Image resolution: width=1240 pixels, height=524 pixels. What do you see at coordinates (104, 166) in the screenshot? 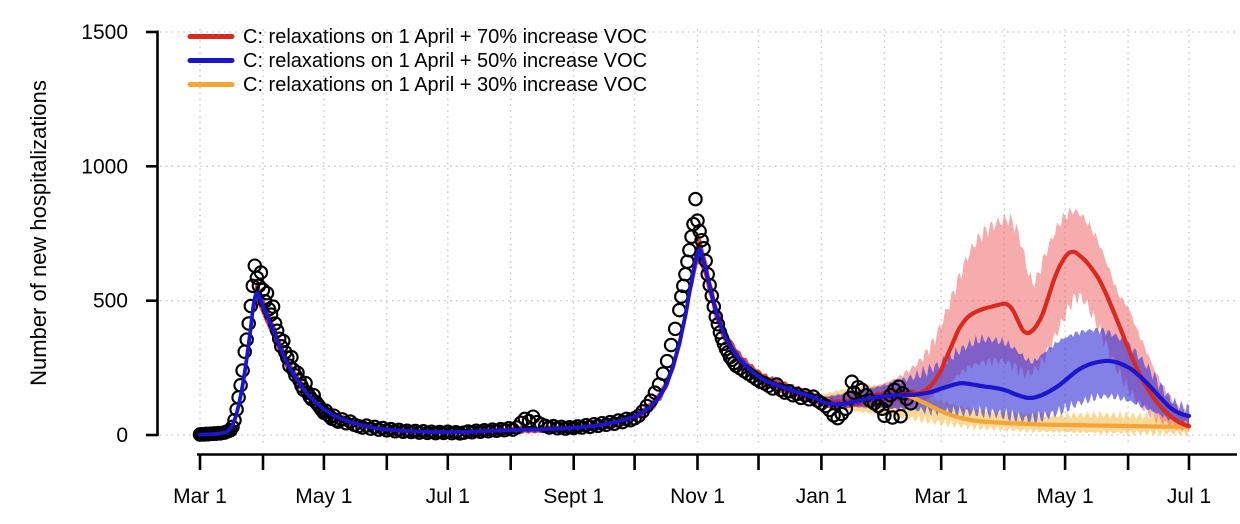
I see `y-tick-label: 1000` at bounding box center [104, 166].